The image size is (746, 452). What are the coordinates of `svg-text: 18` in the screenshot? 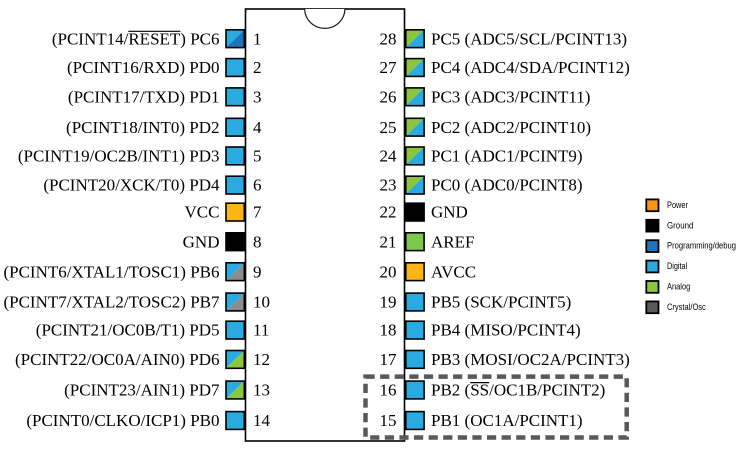 It's located at (388, 330).